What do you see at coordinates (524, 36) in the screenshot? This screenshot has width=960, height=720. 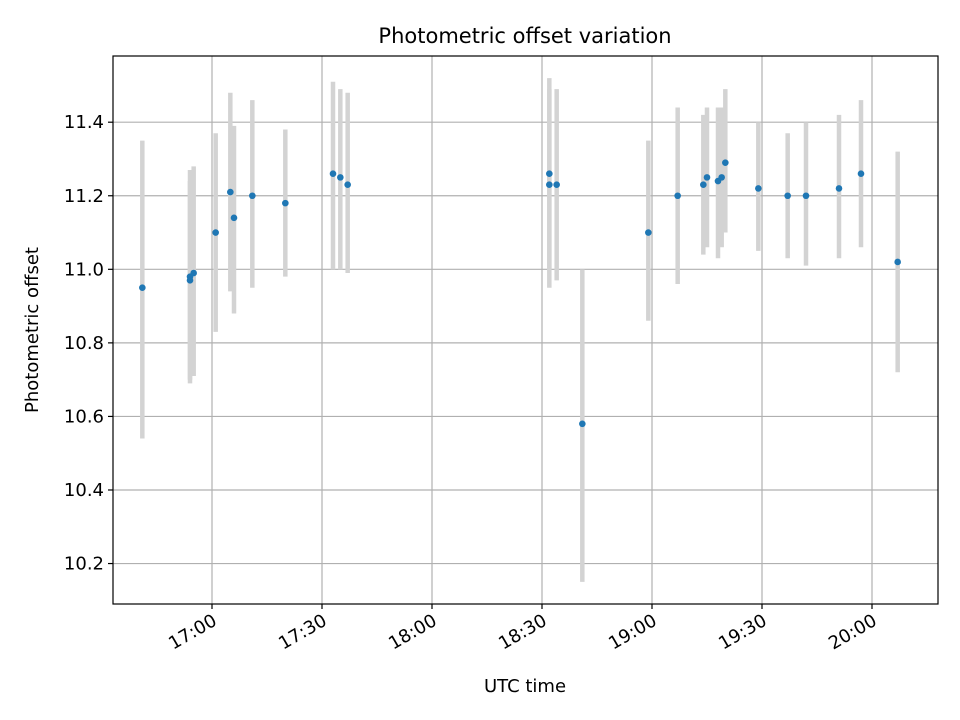 I see `chart-title: Photometric offset variation` at bounding box center [524, 36].